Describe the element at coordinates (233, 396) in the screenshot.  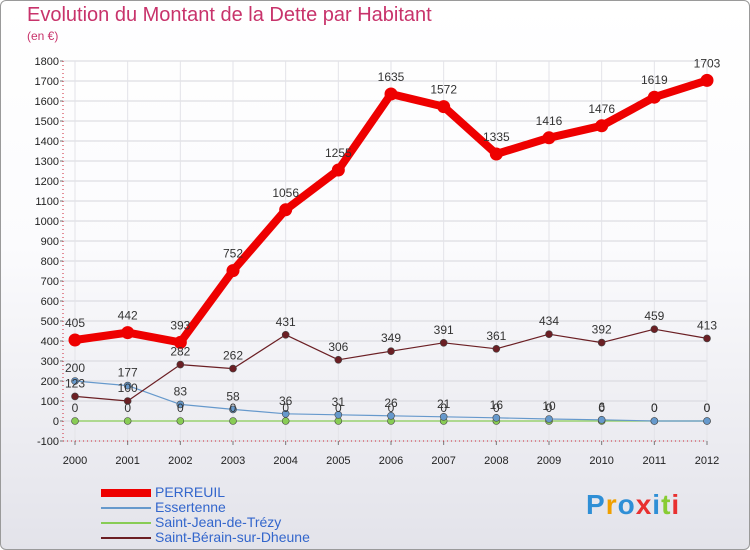
I see `data-label-essertenne: 58` at that location.